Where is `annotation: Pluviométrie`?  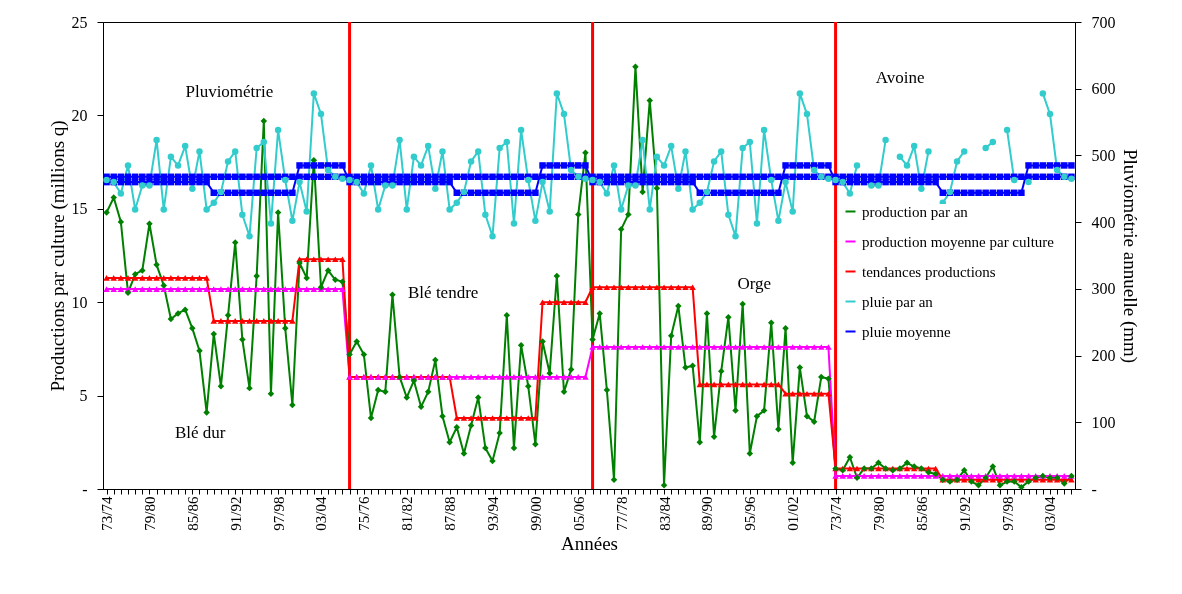 annotation: Pluviométrie is located at coordinates (229, 92).